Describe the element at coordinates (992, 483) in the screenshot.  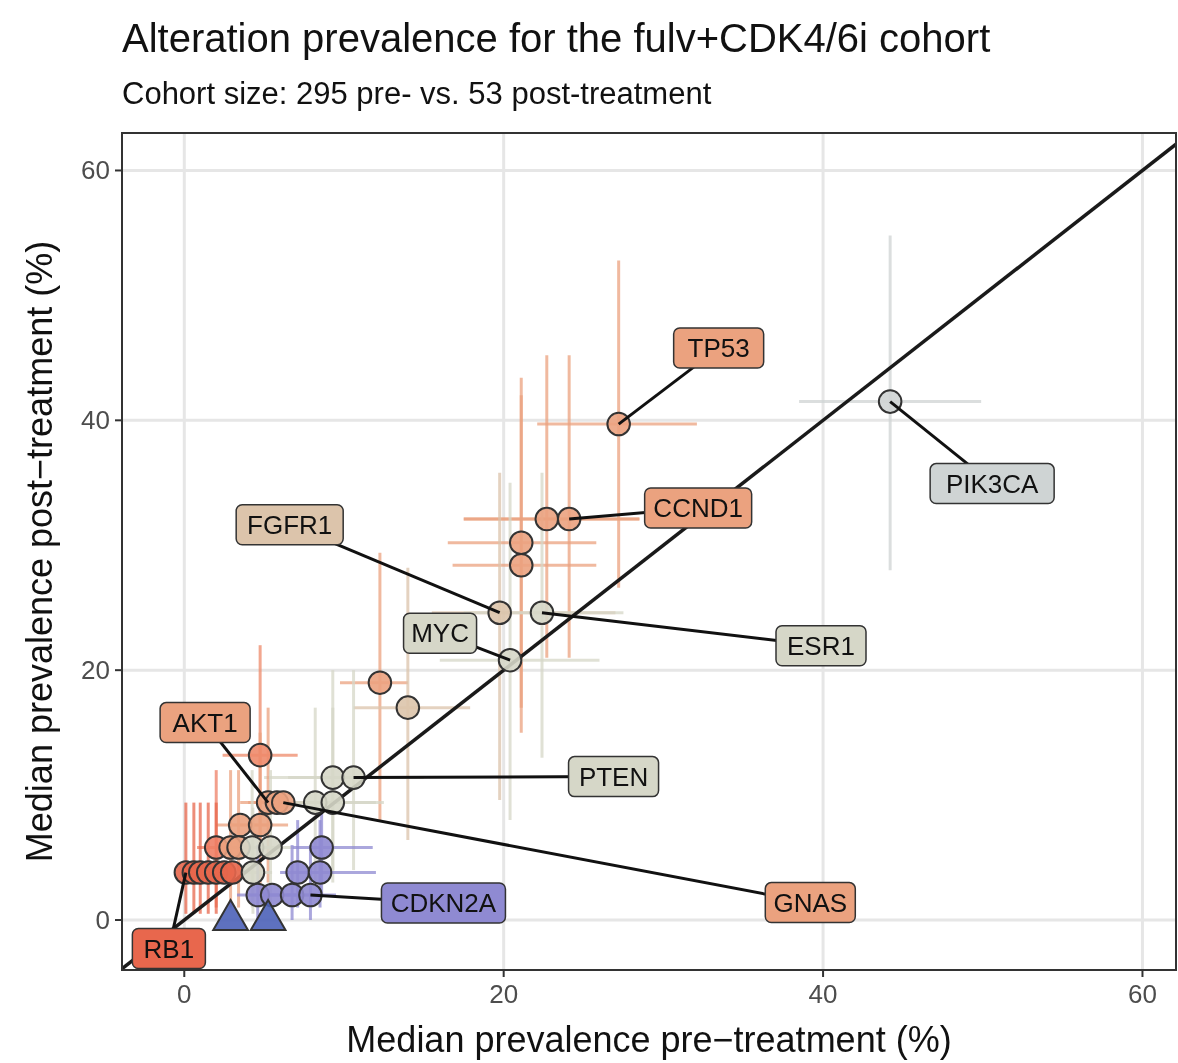
I see `annotation: PIK3CA` at that location.